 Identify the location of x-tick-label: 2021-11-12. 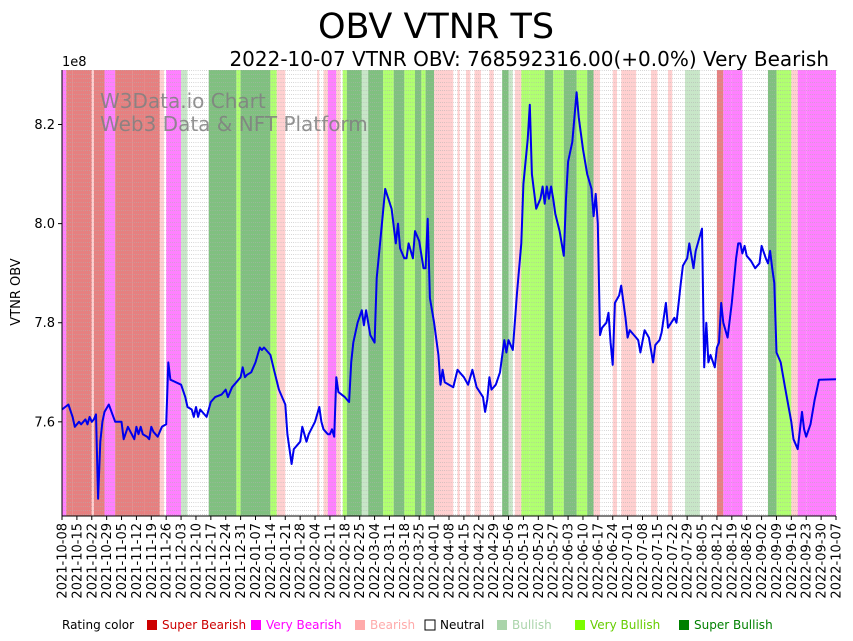
(137, 561).